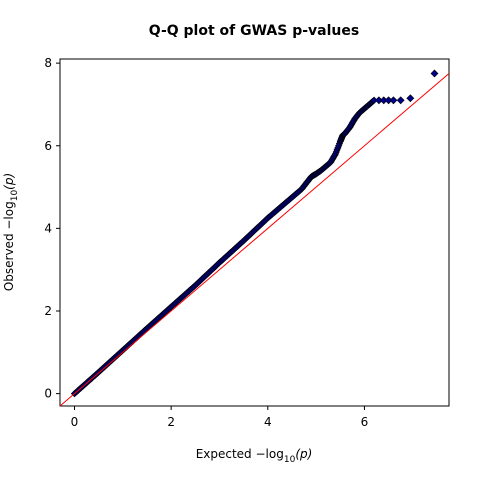 This screenshot has width=480, height=480. Describe the element at coordinates (220, 417) in the screenshot. I see `x-axis: 0 2 4 6` at that location.